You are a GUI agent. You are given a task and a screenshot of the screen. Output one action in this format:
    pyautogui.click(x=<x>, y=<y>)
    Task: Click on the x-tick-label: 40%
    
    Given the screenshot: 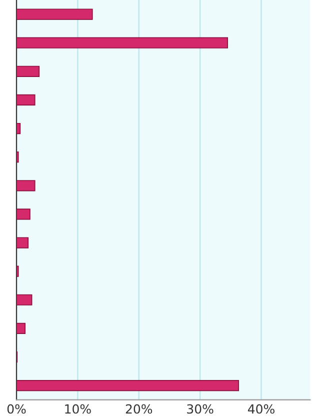 What is the action you would take?
    pyautogui.click(x=261, y=409)
    